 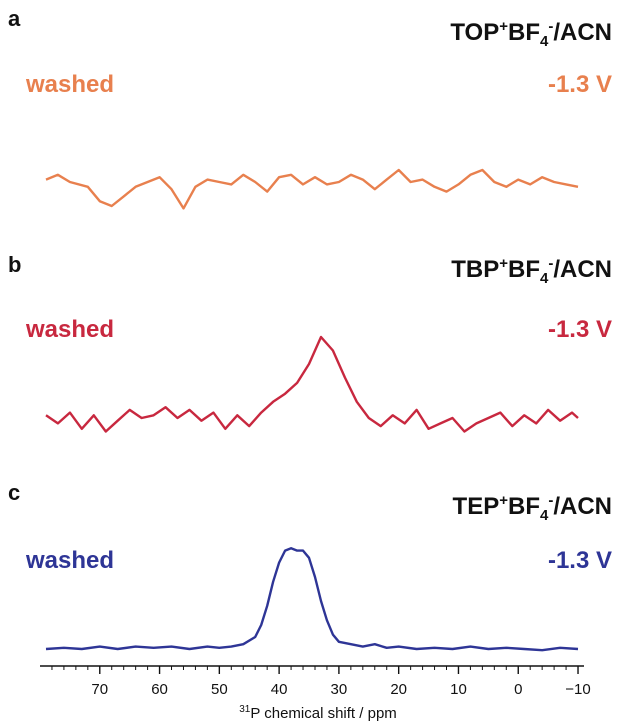 I want to click on x-axis-ticks: 70 60 50 40 30 20 10 0 −10, so click(x=321, y=682).